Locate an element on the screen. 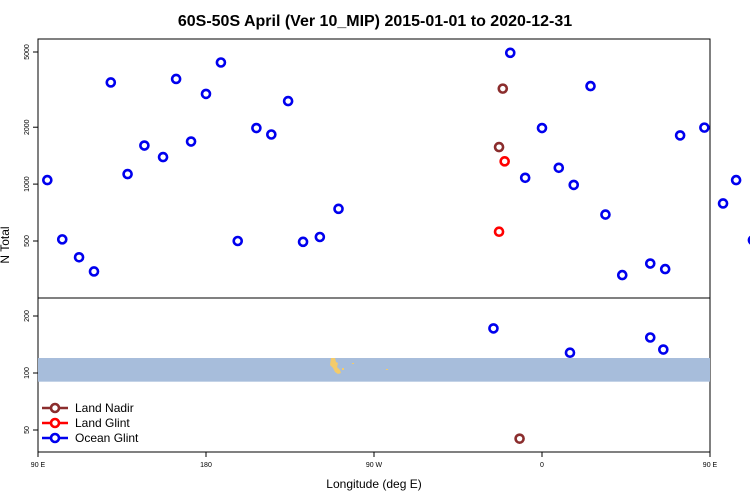 The image size is (750, 500). y-axis-label: N Total is located at coordinates (6, 244).